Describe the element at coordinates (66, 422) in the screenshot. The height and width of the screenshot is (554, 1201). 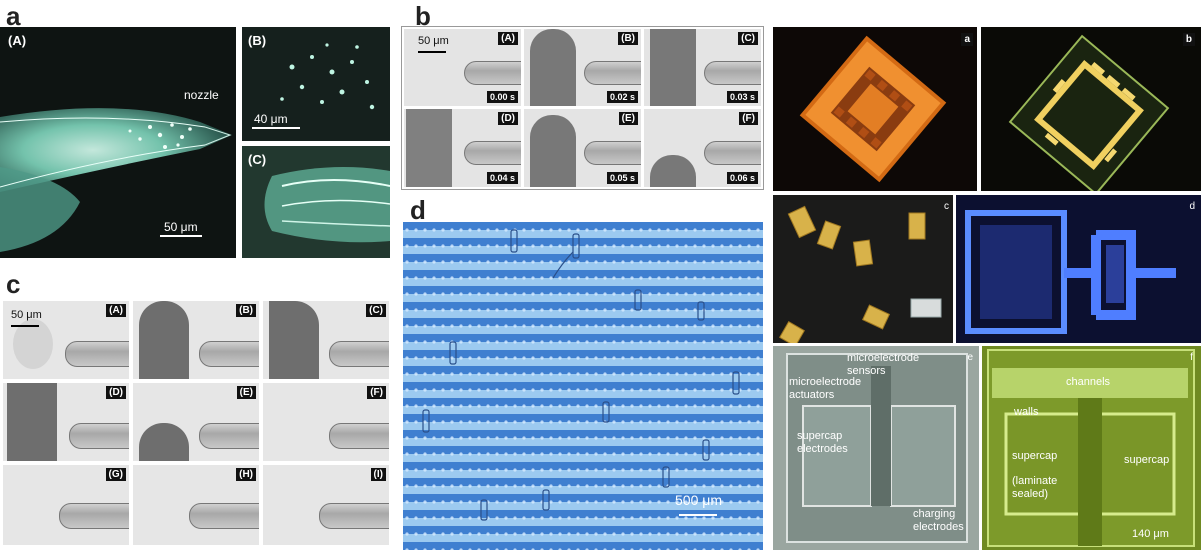
I see `panel-c-frame-D: (D)` at that location.